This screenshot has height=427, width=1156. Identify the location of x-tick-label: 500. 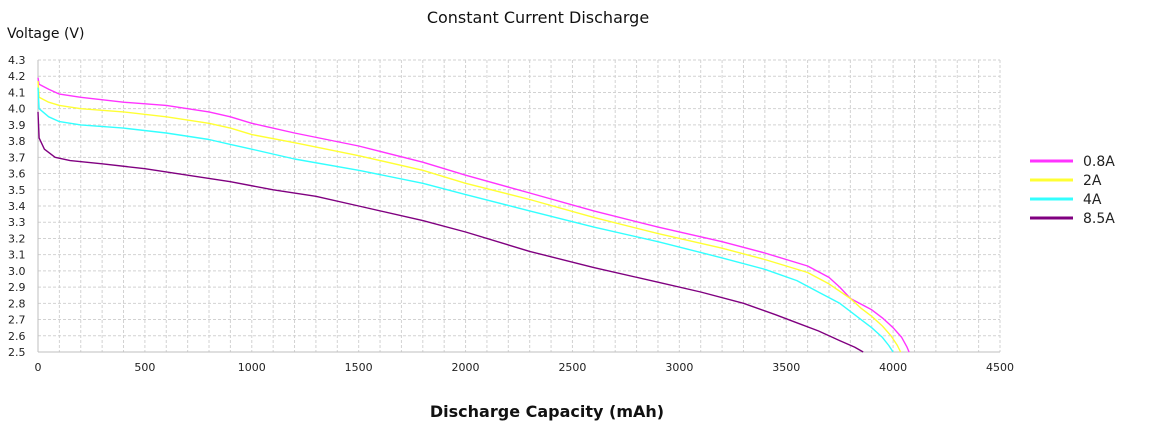
(144, 367).